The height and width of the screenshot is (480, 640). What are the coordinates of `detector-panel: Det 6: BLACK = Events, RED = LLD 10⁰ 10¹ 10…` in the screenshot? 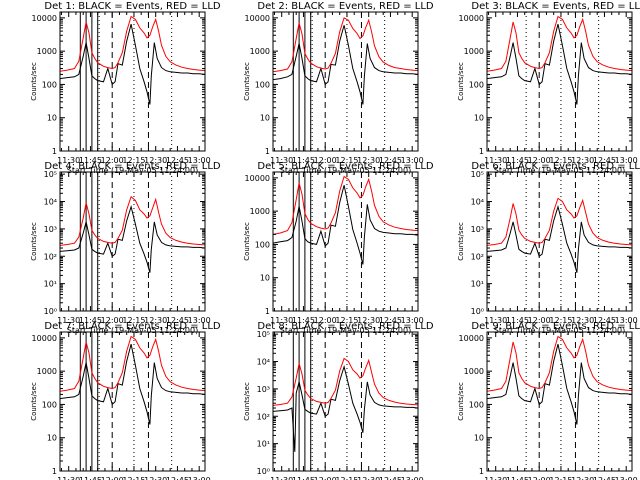 It's located at (548, 248).